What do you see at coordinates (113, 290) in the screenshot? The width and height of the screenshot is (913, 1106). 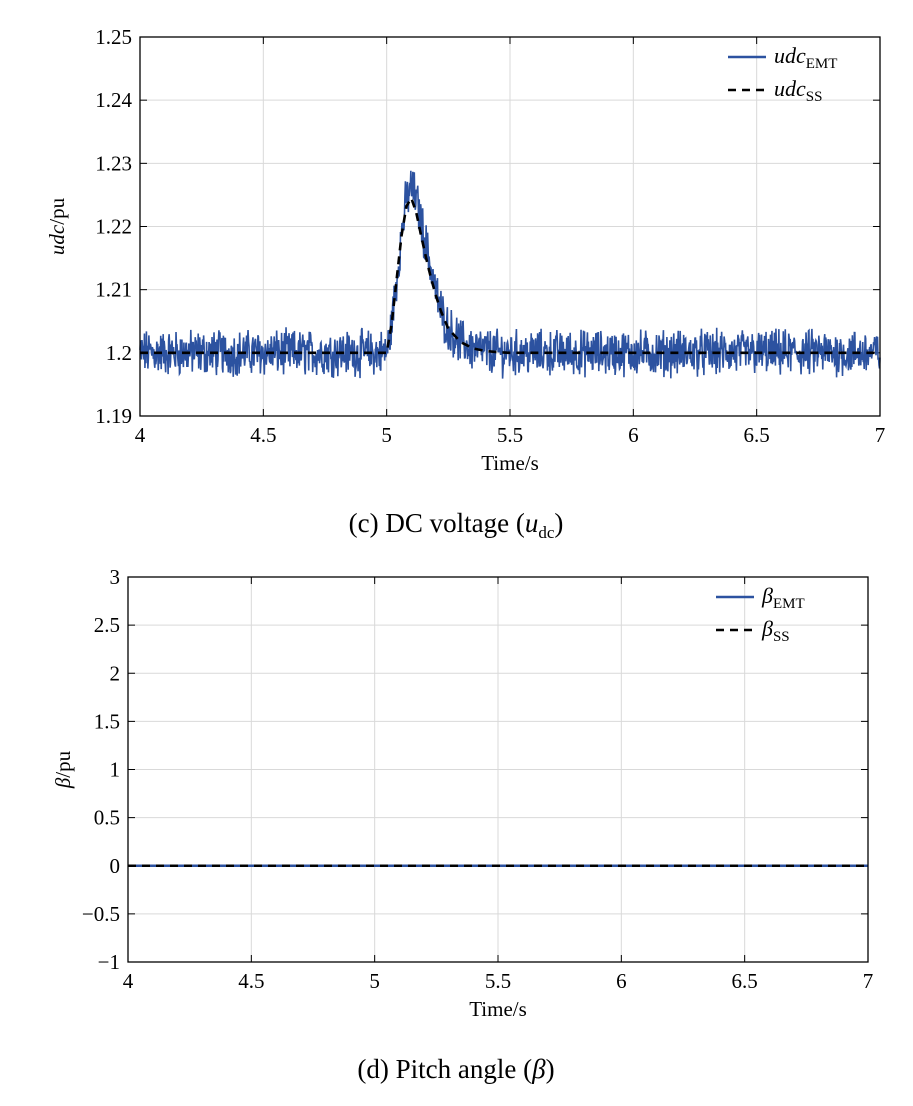 I see `y-tick-label: 1.21` at bounding box center [113, 290].